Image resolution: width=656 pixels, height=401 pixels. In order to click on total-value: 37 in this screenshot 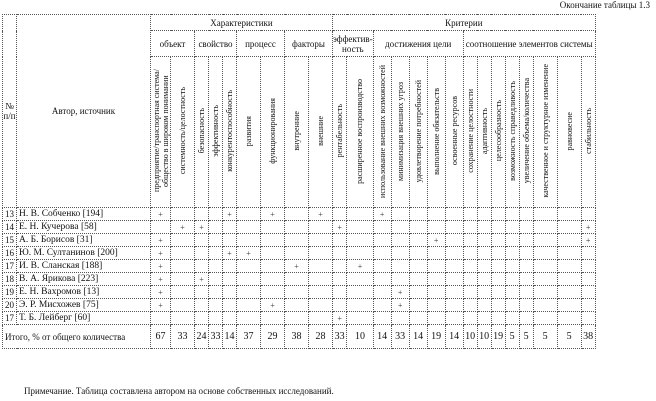, I will do `click(248, 336)`.